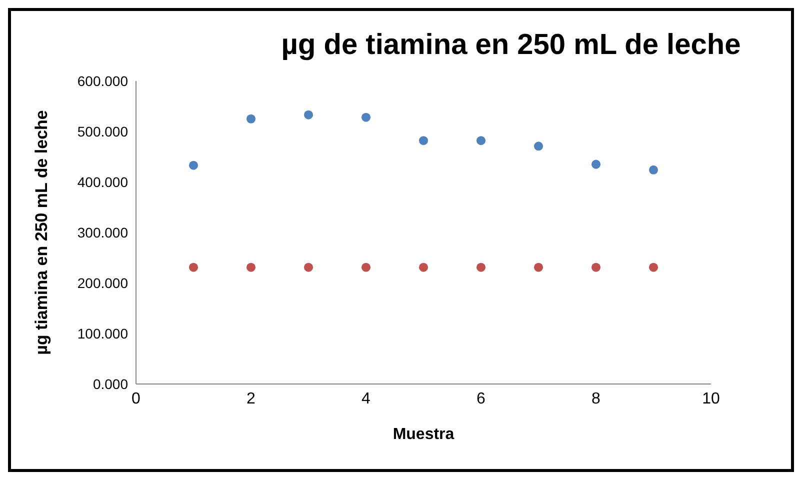 The height and width of the screenshot is (480, 802). What do you see at coordinates (251, 399) in the screenshot?
I see `x-tick-label: 2` at bounding box center [251, 399].